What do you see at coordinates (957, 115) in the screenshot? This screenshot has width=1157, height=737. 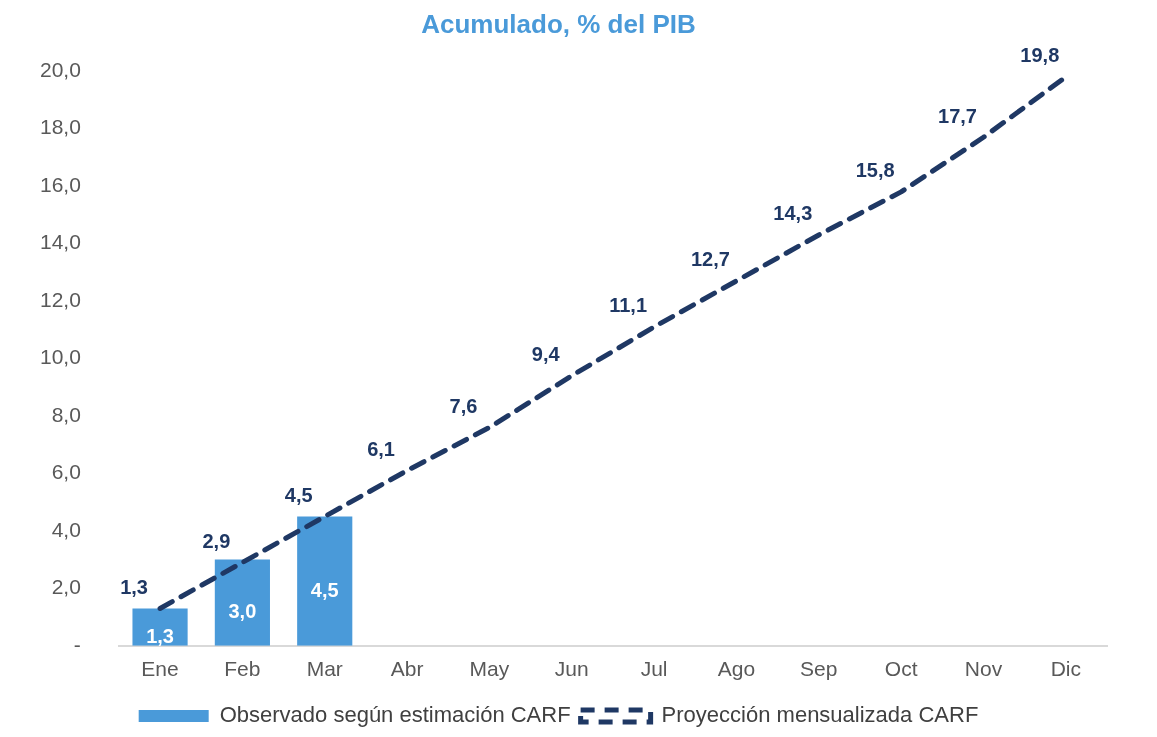 I see `data-label: 17,7` at bounding box center [957, 115].